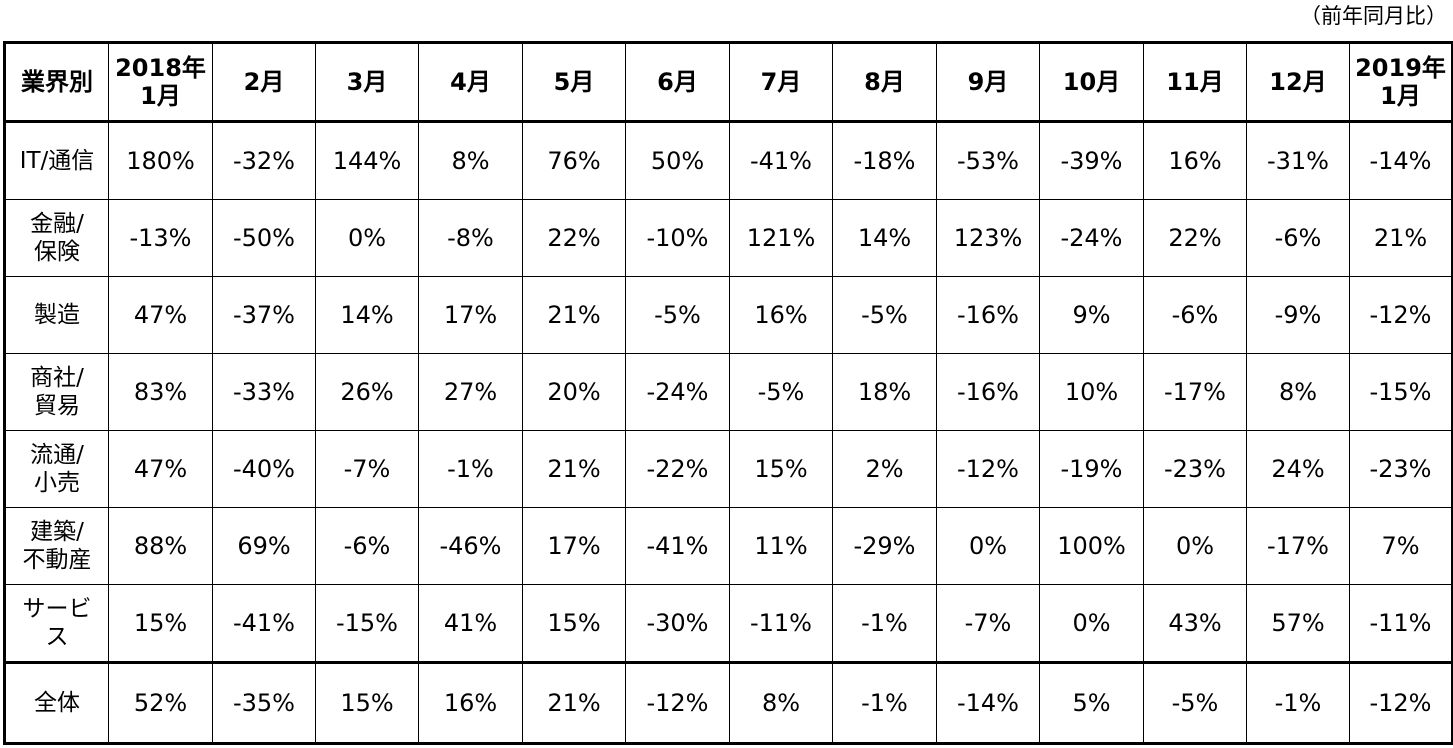 The image size is (1453, 748). What do you see at coordinates (677, 469) in the screenshot?
I see `value-cell: -22%` at bounding box center [677, 469].